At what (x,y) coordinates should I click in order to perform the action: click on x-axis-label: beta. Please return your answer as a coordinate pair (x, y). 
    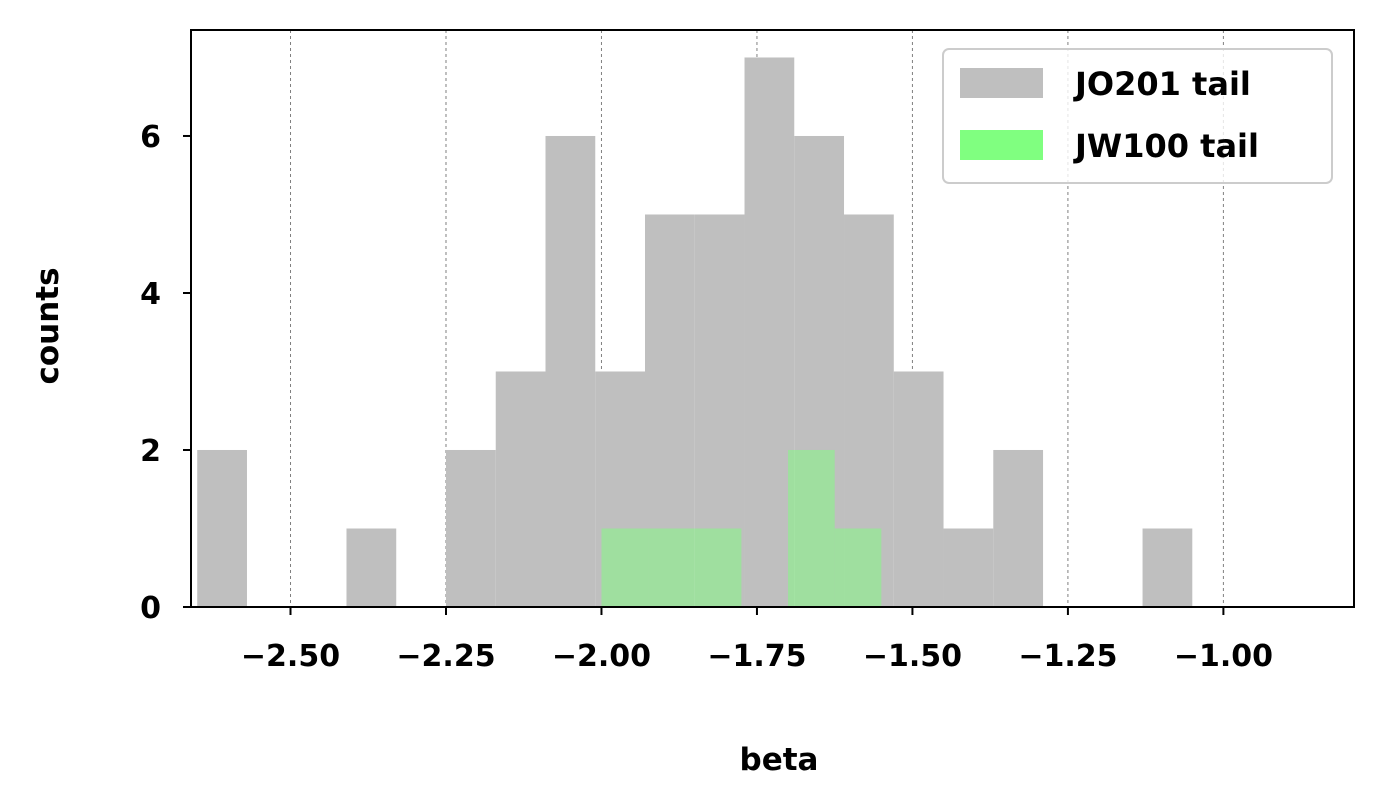
    Looking at the image, I should click on (779, 760).